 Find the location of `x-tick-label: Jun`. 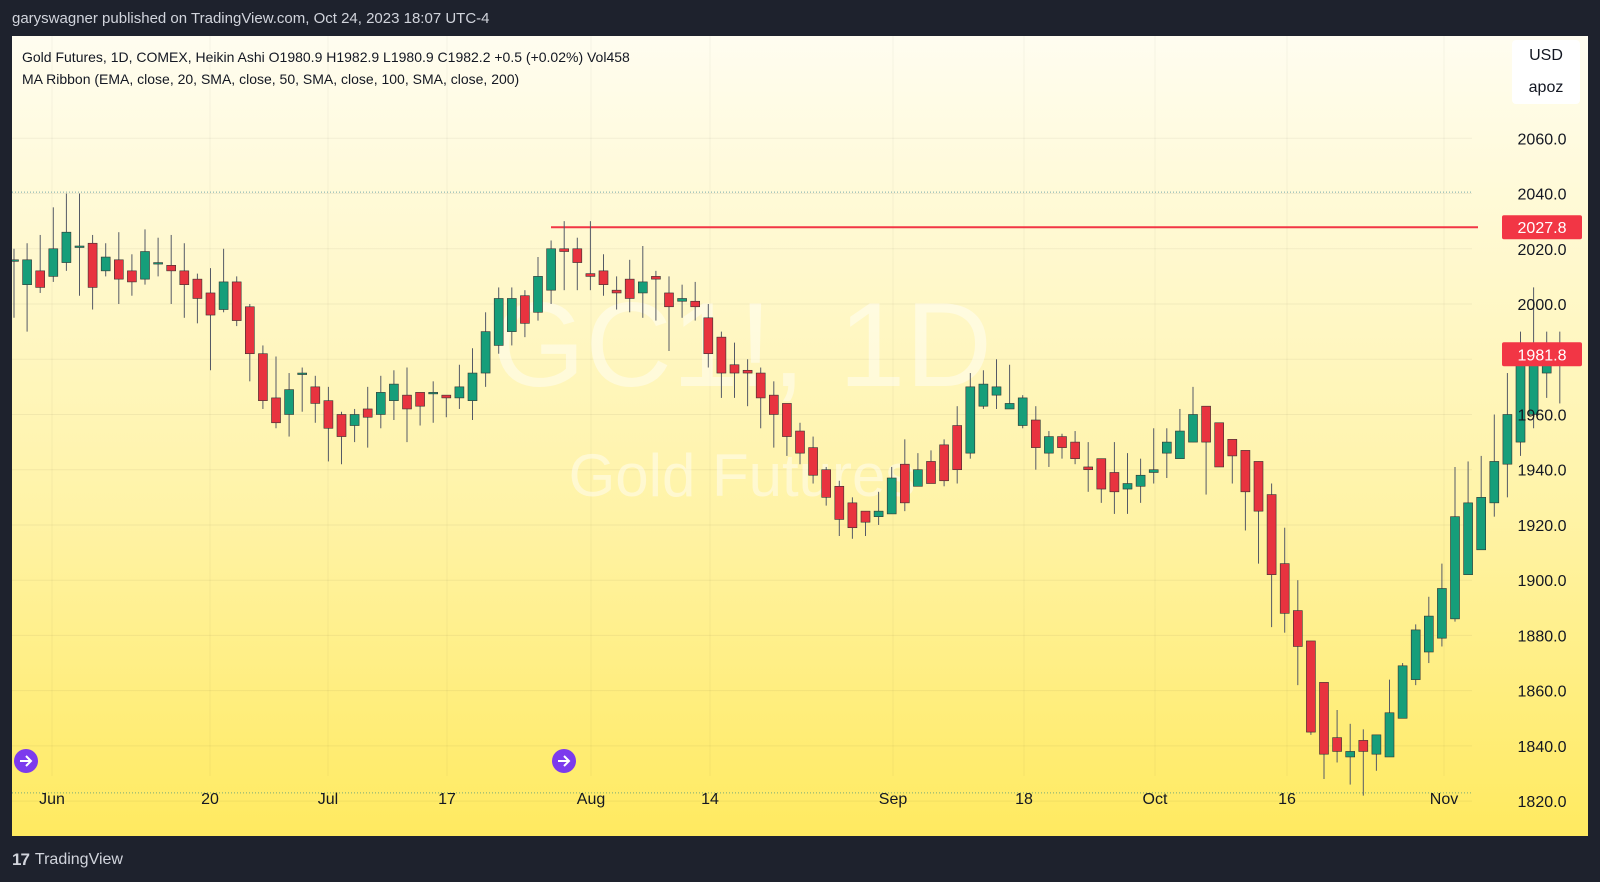

x-tick-label: Jun is located at coordinates (52, 799).